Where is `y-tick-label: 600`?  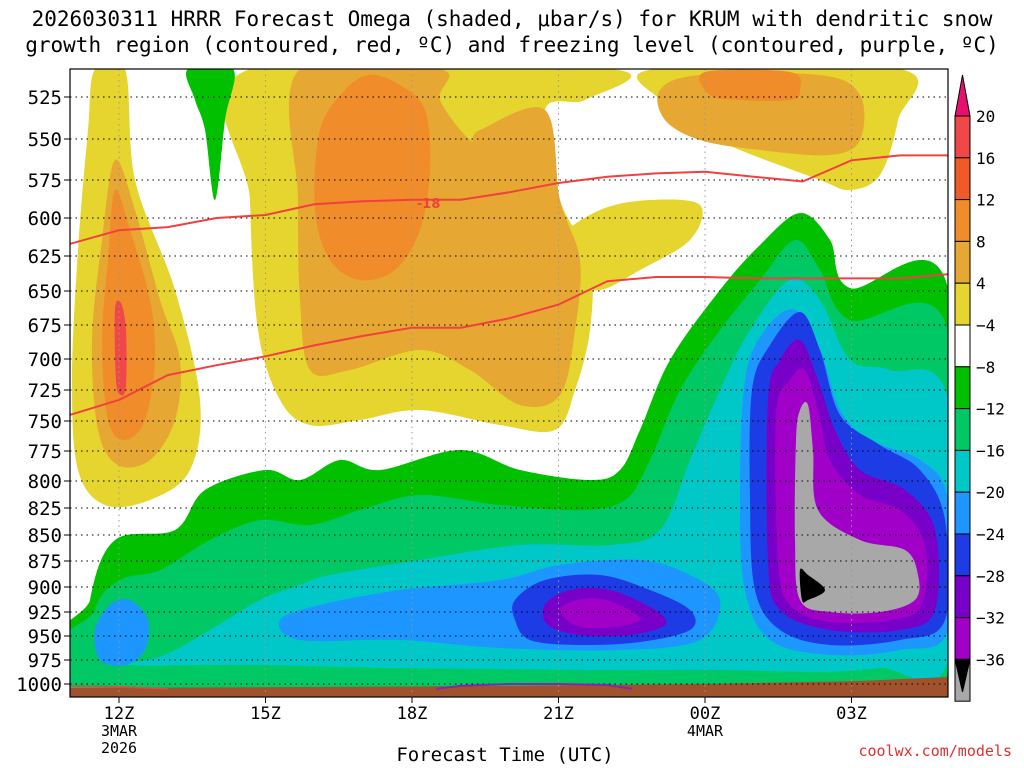
y-tick-label: 600 is located at coordinates (45, 219).